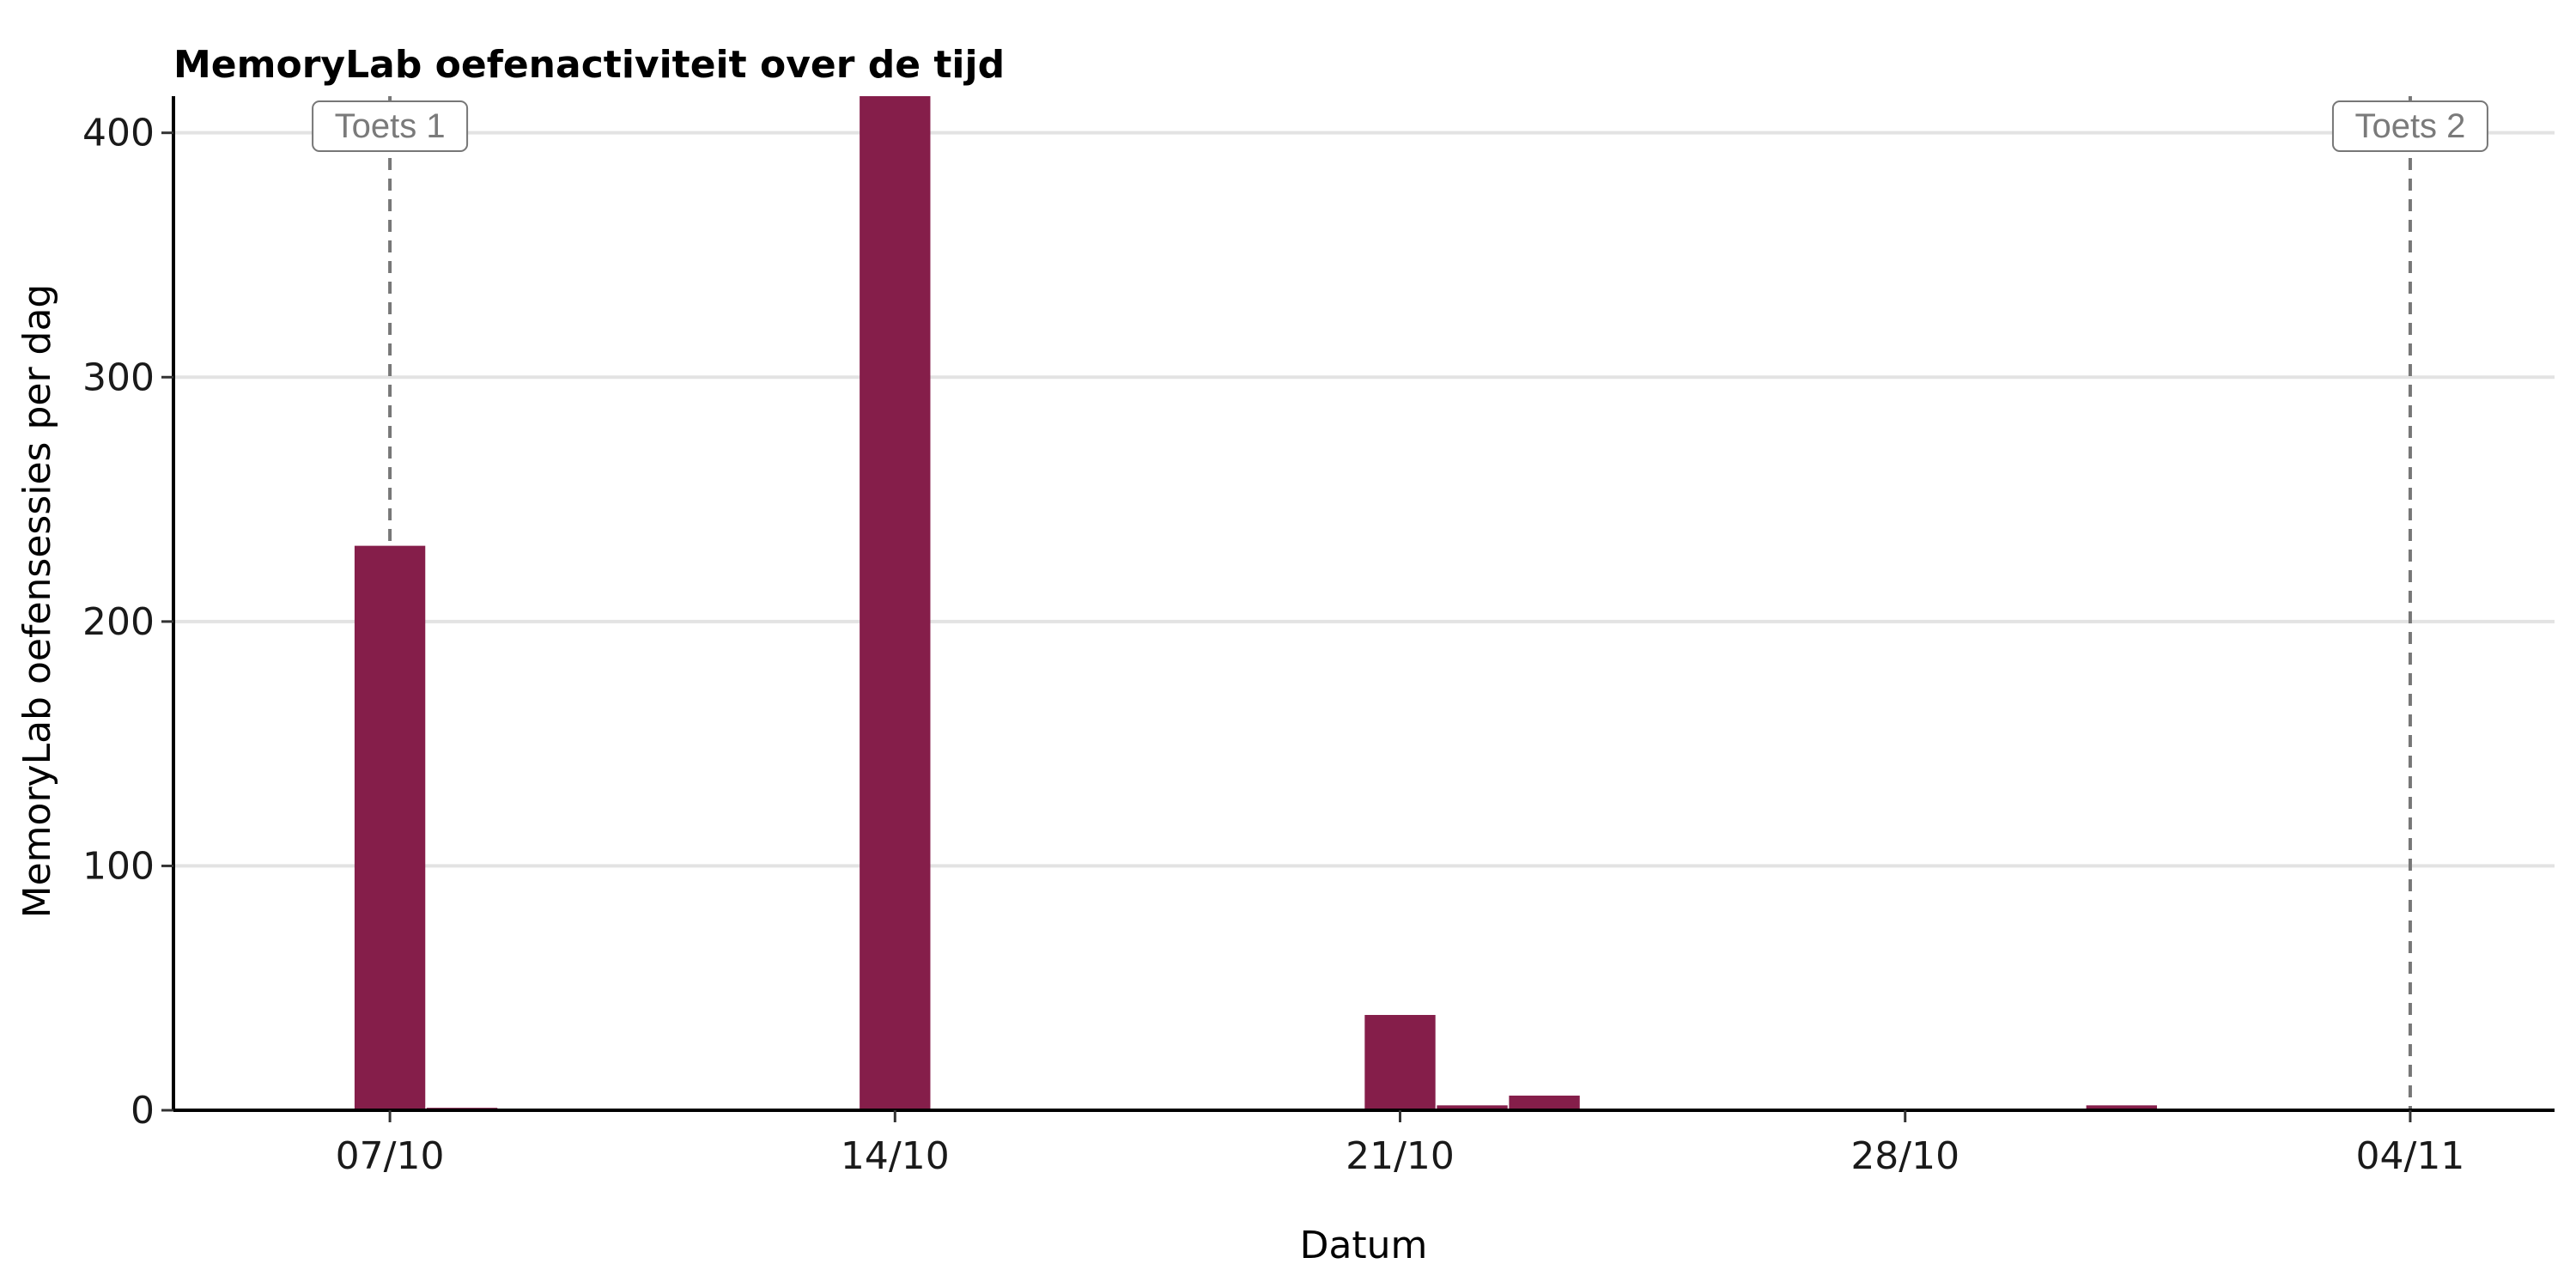  What do you see at coordinates (37, 601) in the screenshot?
I see `y-axis-title: MemoryLab oefensessies per dag` at bounding box center [37, 601].